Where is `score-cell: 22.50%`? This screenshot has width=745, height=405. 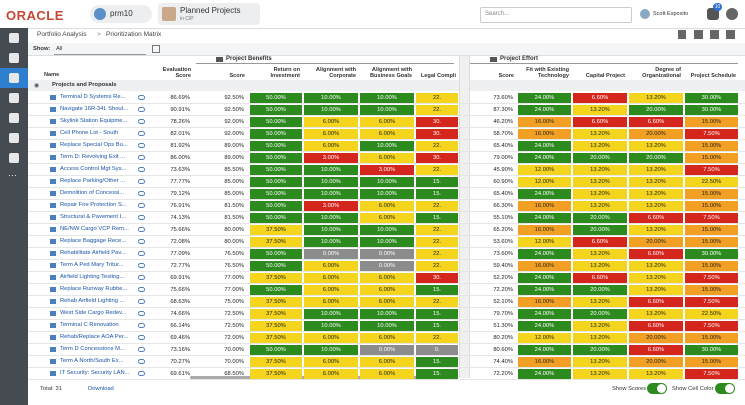
score-cell: 22.50% is located at coordinates (711, 182).